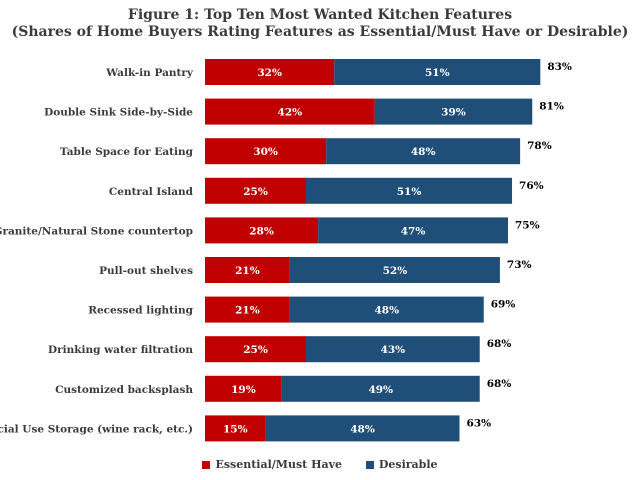 The image size is (640, 480). Describe the element at coordinates (559, 67) in the screenshot. I see `total-label: 83%` at that location.